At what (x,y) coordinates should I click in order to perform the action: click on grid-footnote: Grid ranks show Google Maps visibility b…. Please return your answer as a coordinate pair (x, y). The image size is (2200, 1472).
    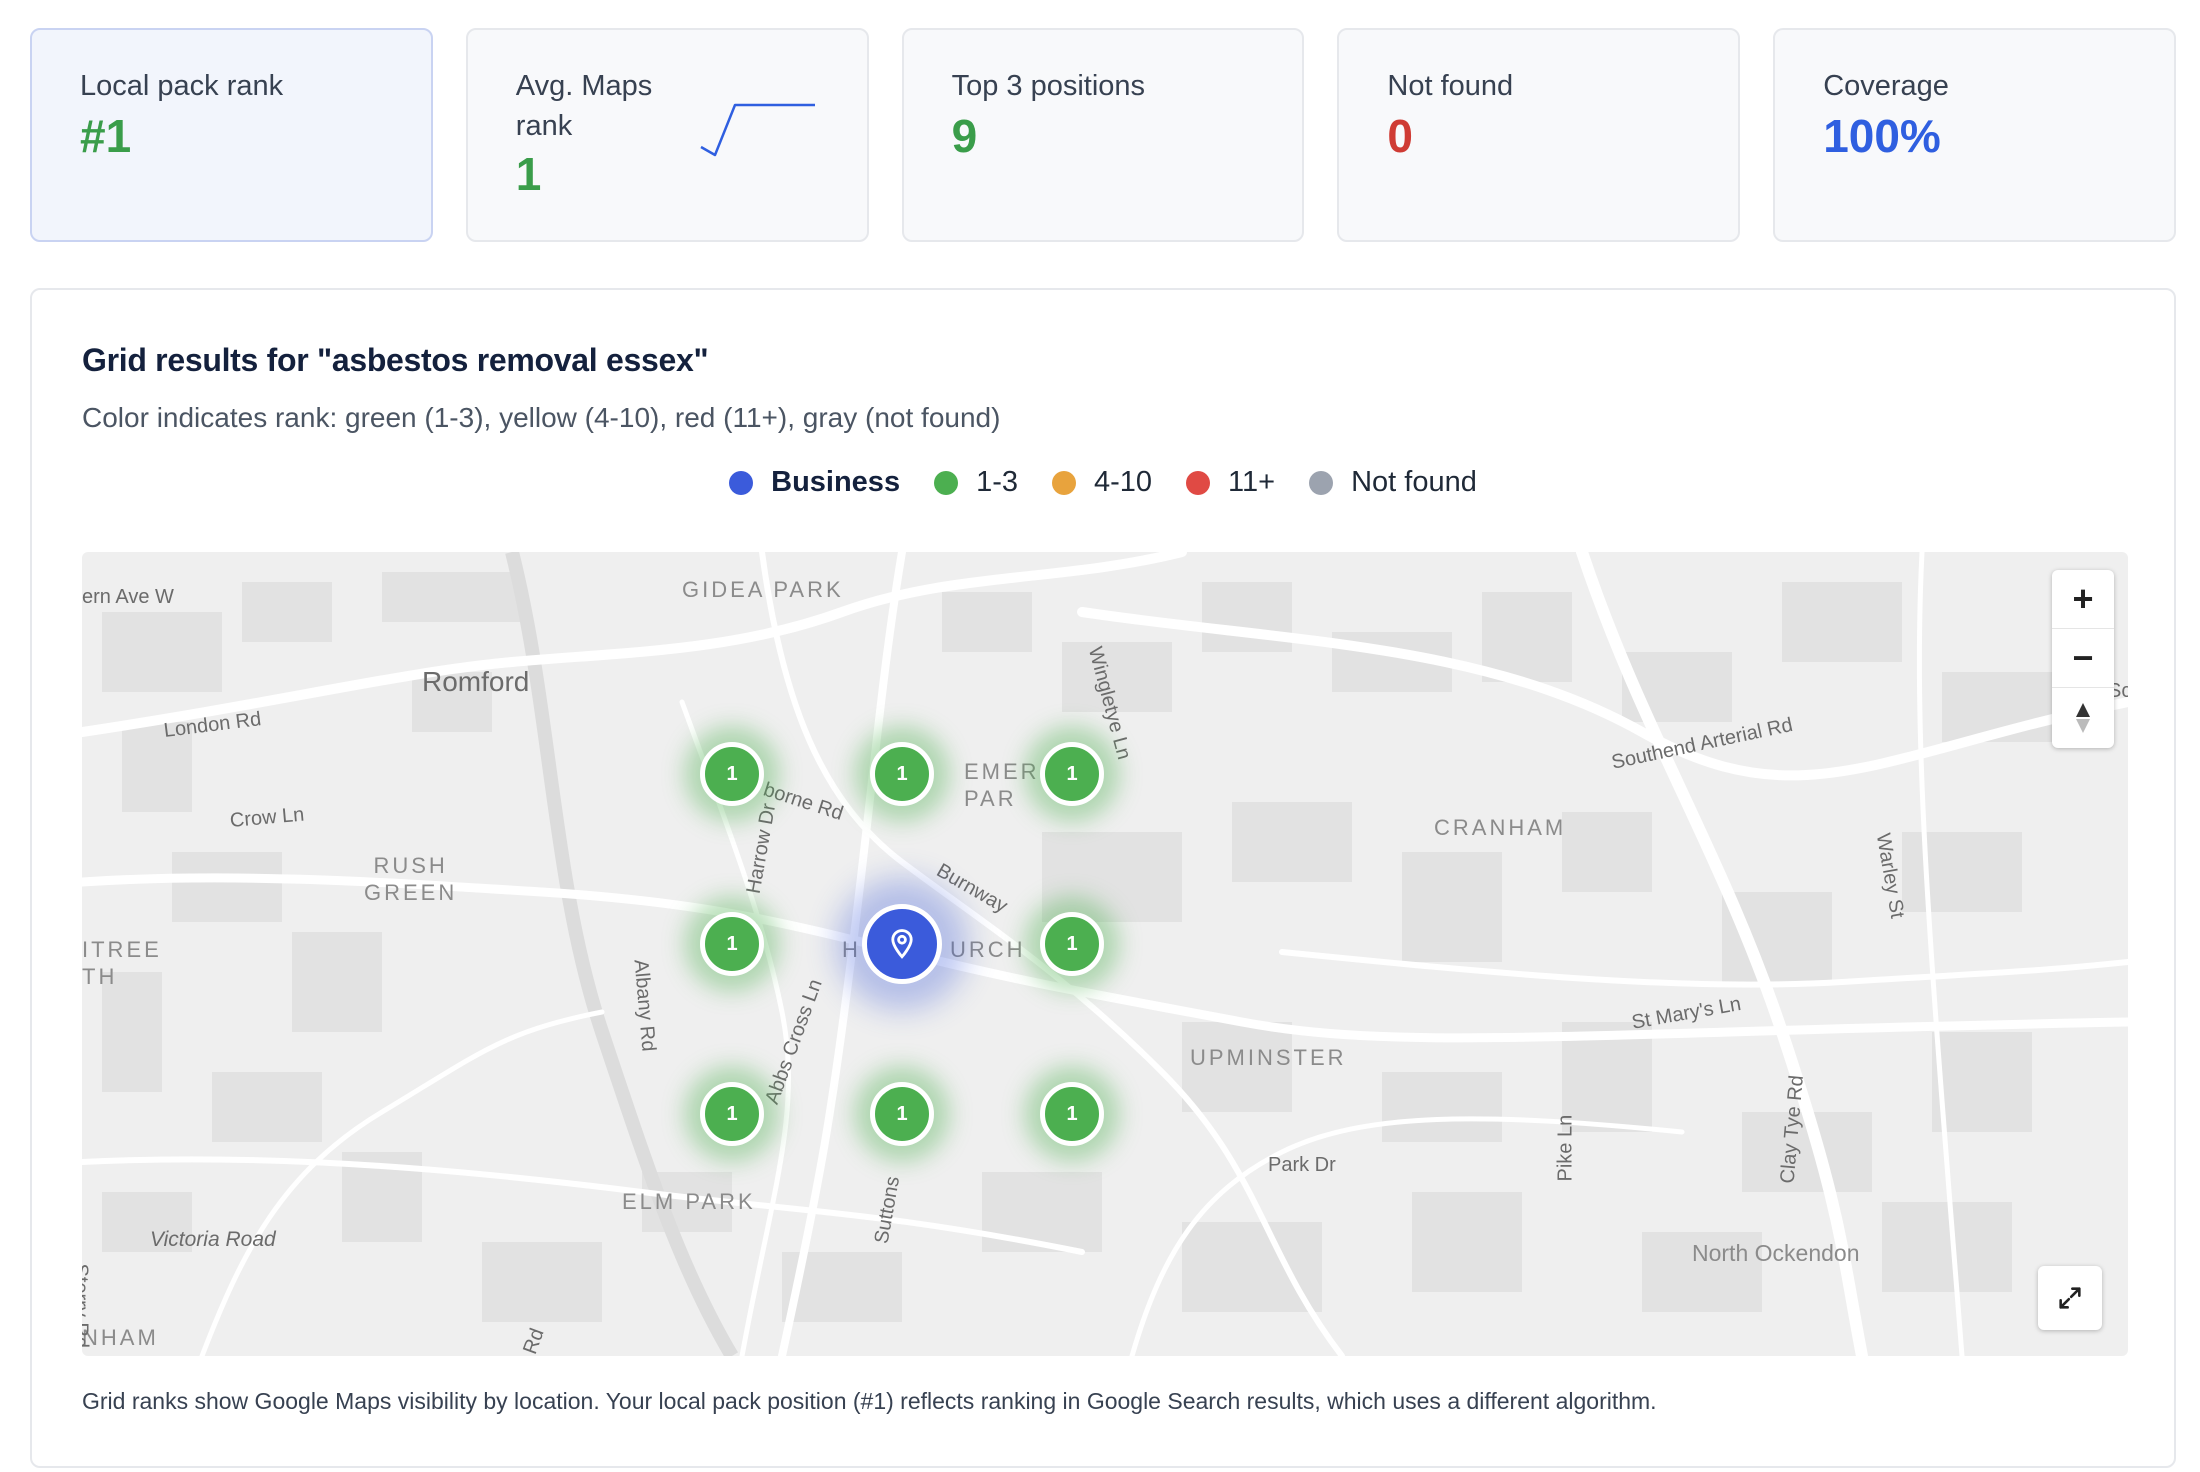
    Looking at the image, I should click on (869, 1401).